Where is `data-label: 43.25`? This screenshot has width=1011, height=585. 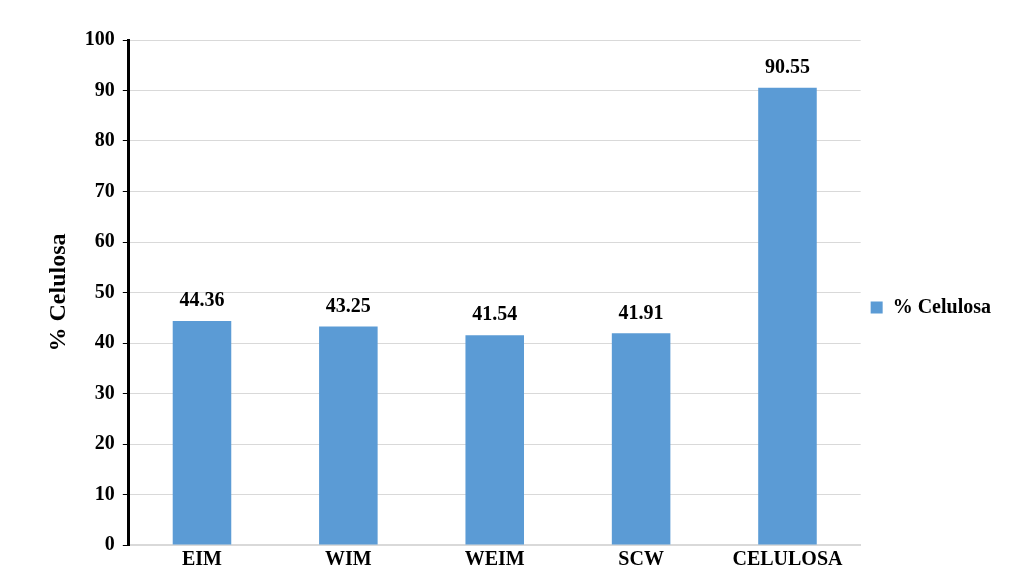
data-label: 43.25 is located at coordinates (348, 304).